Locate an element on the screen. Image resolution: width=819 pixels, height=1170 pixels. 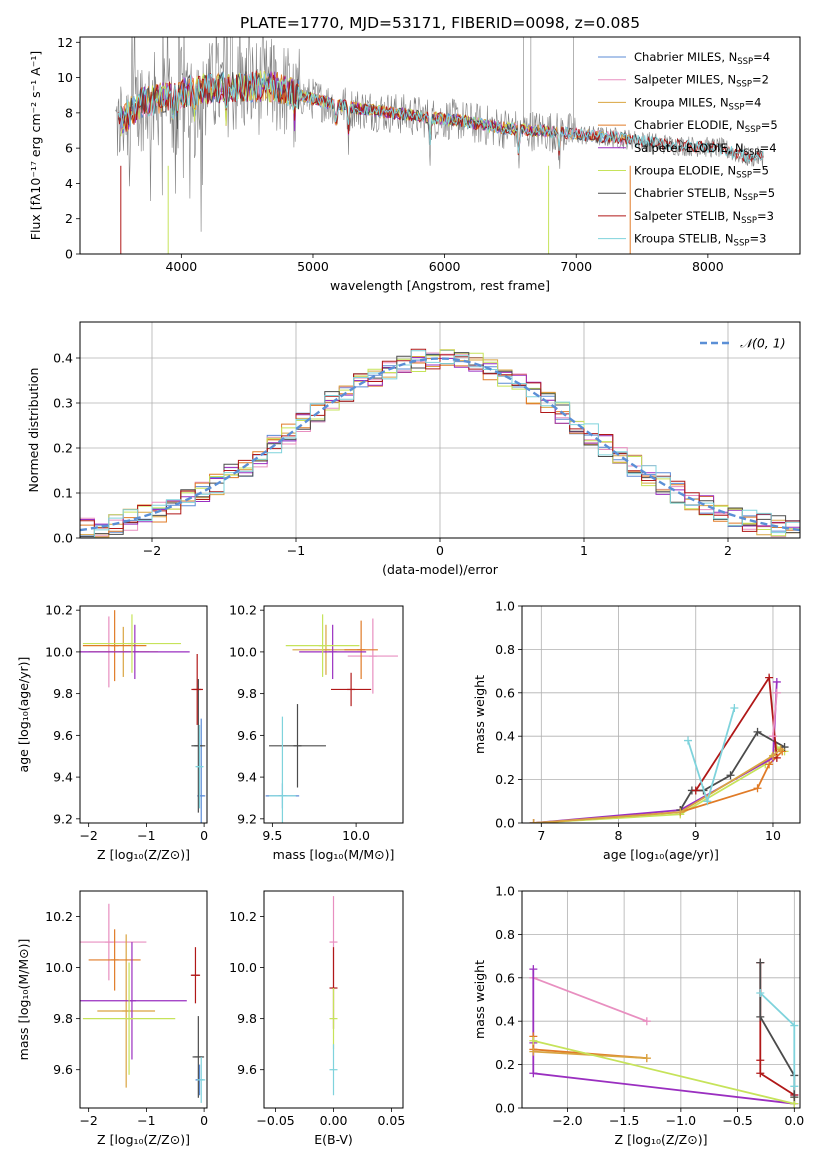
legend-entry: Chabrier ELODIE, NSSP=5 is located at coordinates (706, 126).